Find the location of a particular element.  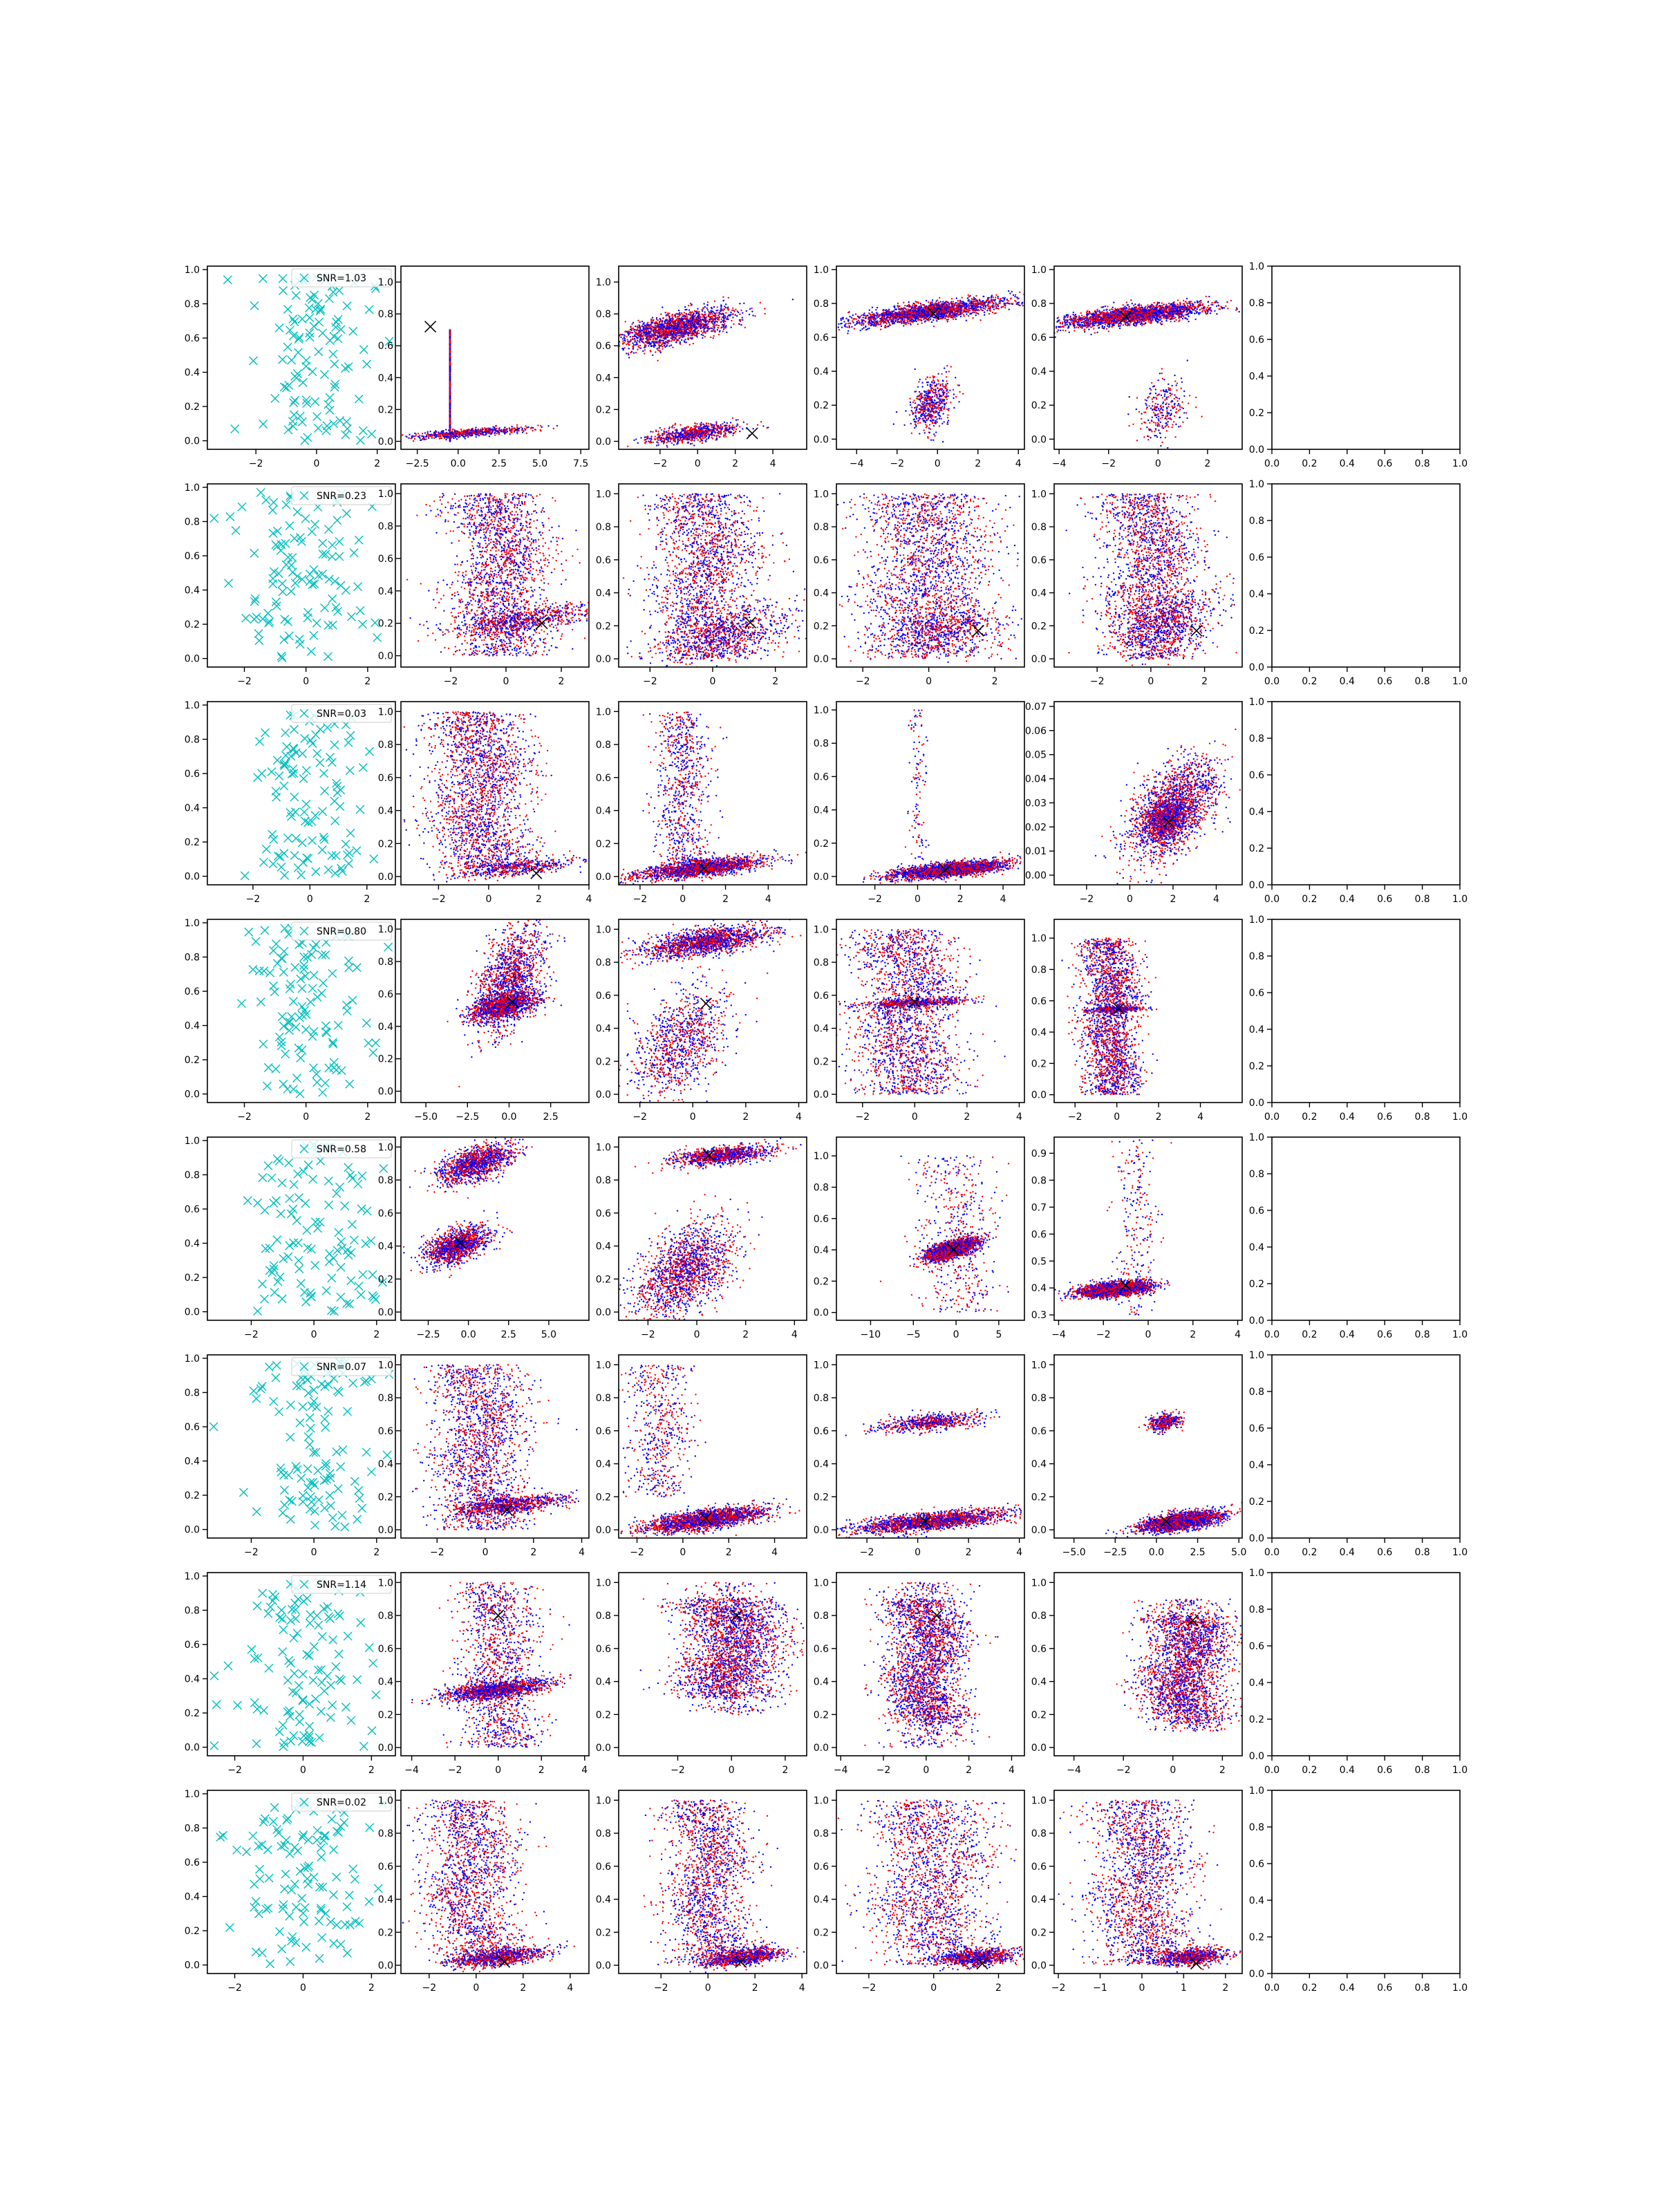

subplot-r1c1: SNR=1.03−2 0 20.00.20.40.60.81.0 is located at coordinates (290, 367).